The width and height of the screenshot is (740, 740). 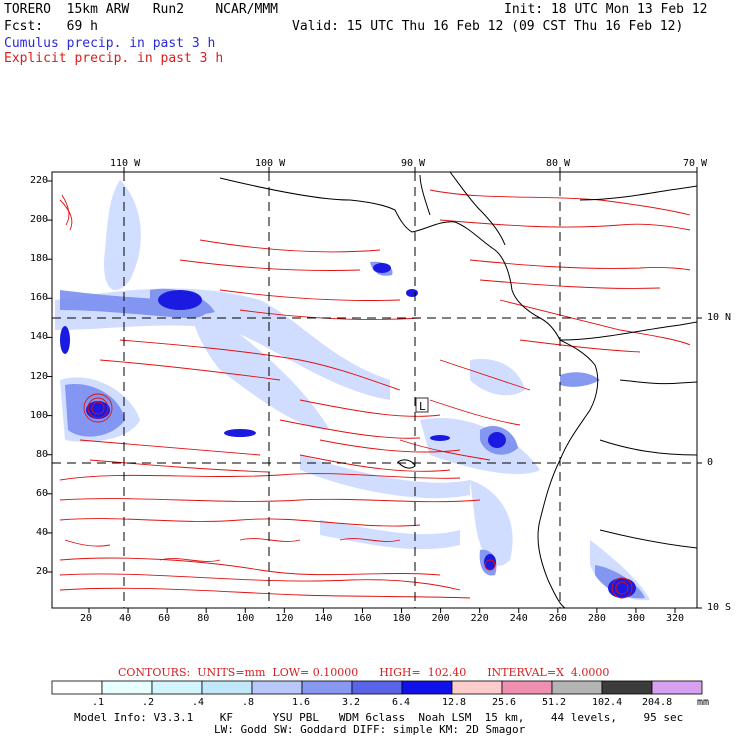 What do you see at coordinates (518, 618) in the screenshot?
I see `x-tick-label: 240` at bounding box center [518, 618].